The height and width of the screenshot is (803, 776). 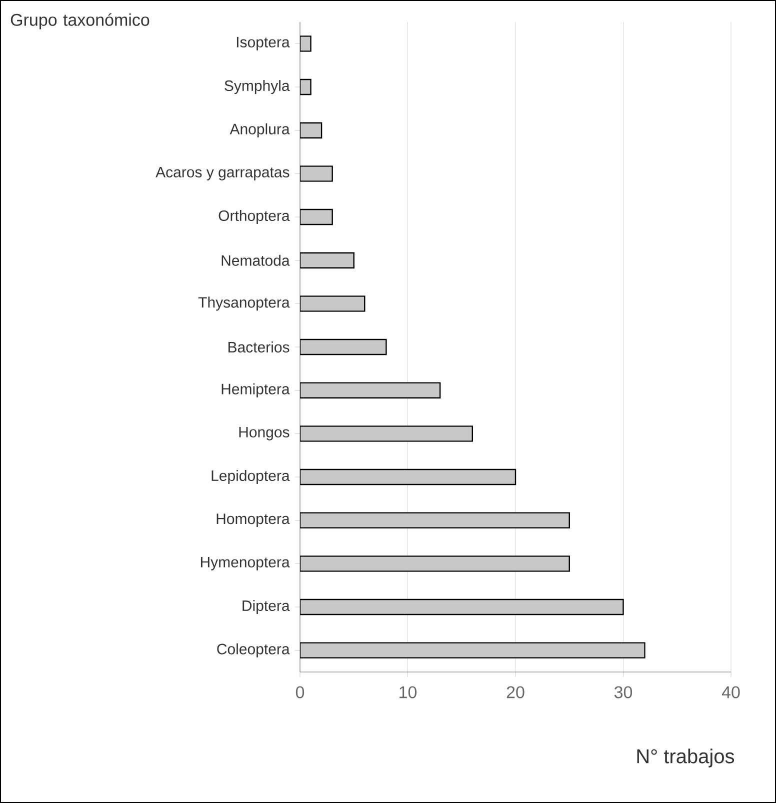 I want to click on y-tick-label: Symphyla, so click(x=257, y=87).